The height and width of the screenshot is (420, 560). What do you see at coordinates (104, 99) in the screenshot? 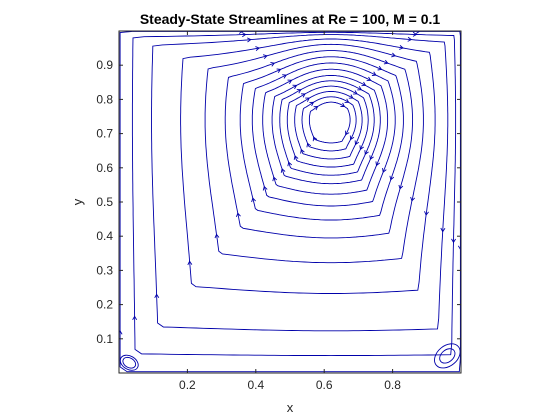
I see `y-tick-label: 0.8` at bounding box center [104, 99].